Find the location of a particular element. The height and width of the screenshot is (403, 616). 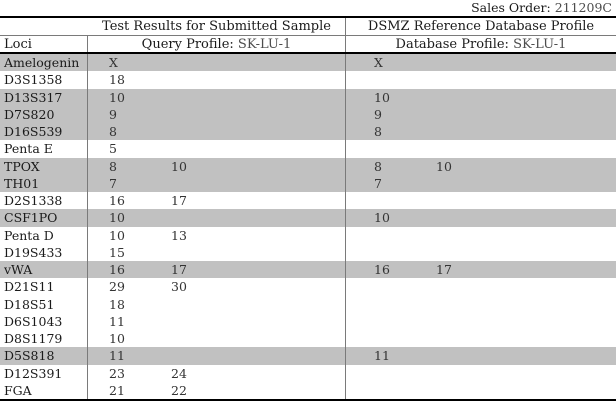

table-row: vWA 16 17 16 17 is located at coordinates (308, 270).